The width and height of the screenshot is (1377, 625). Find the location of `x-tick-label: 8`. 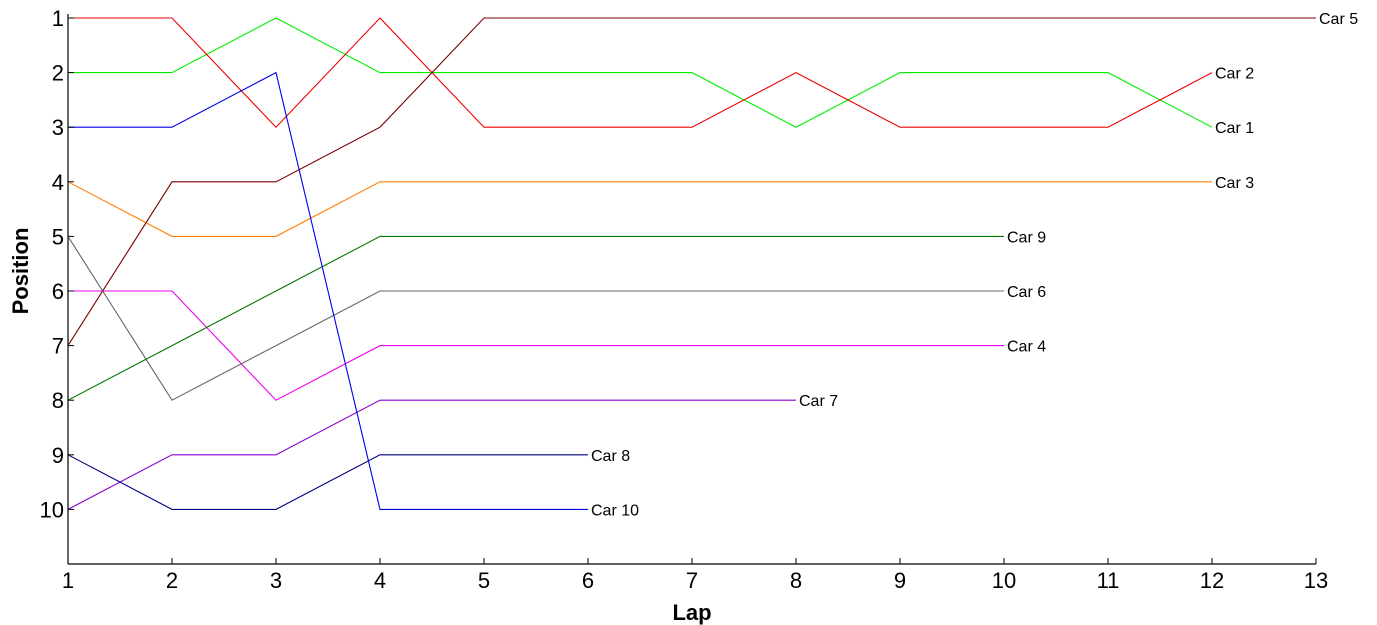

x-tick-label: 8 is located at coordinates (796, 580).